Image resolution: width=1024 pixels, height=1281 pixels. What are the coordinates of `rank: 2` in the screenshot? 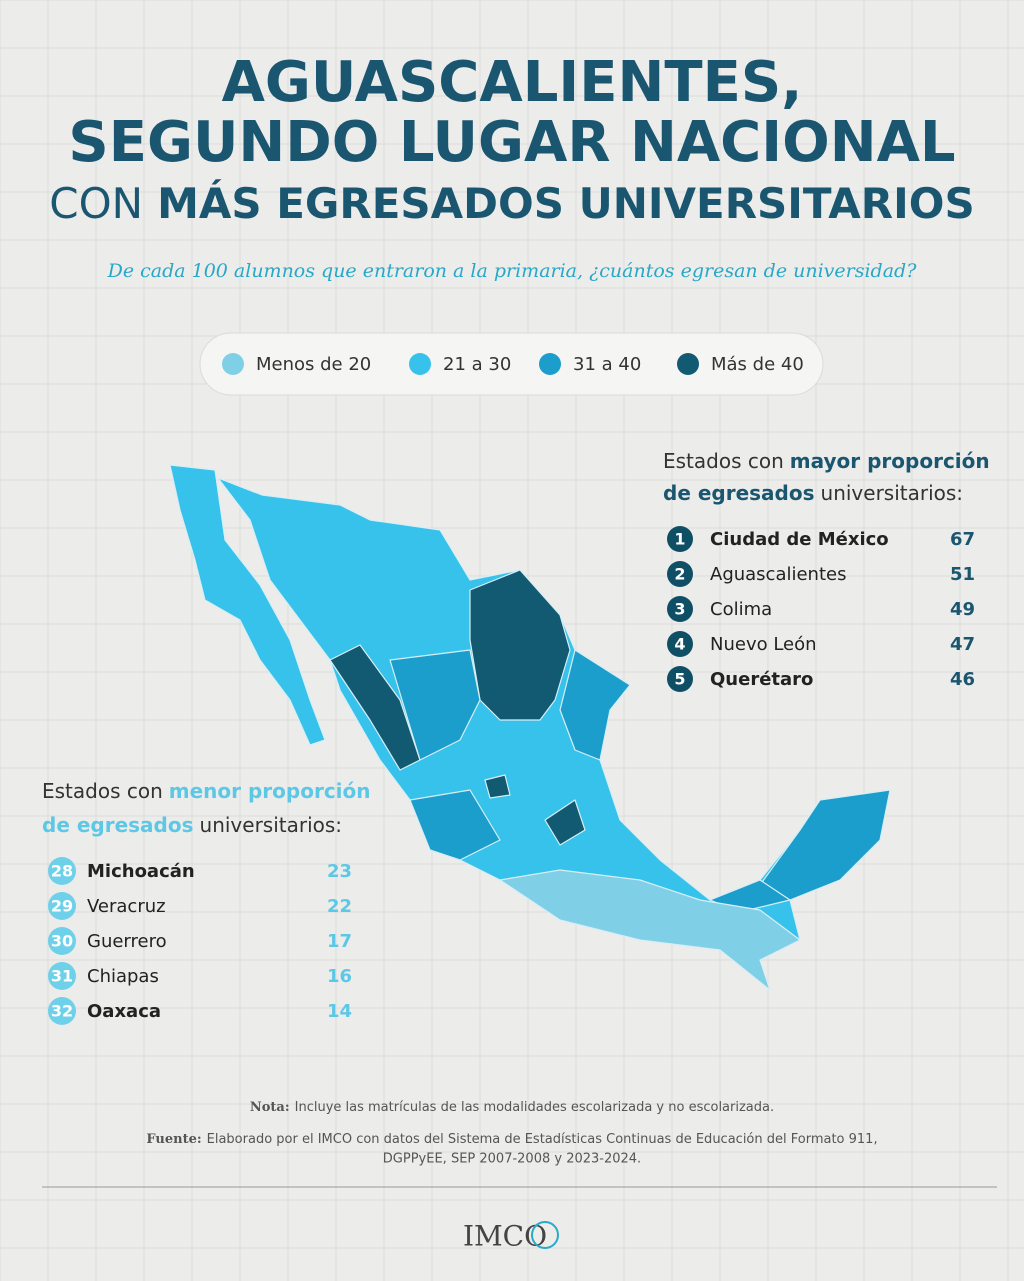 It's located at (679, 574).